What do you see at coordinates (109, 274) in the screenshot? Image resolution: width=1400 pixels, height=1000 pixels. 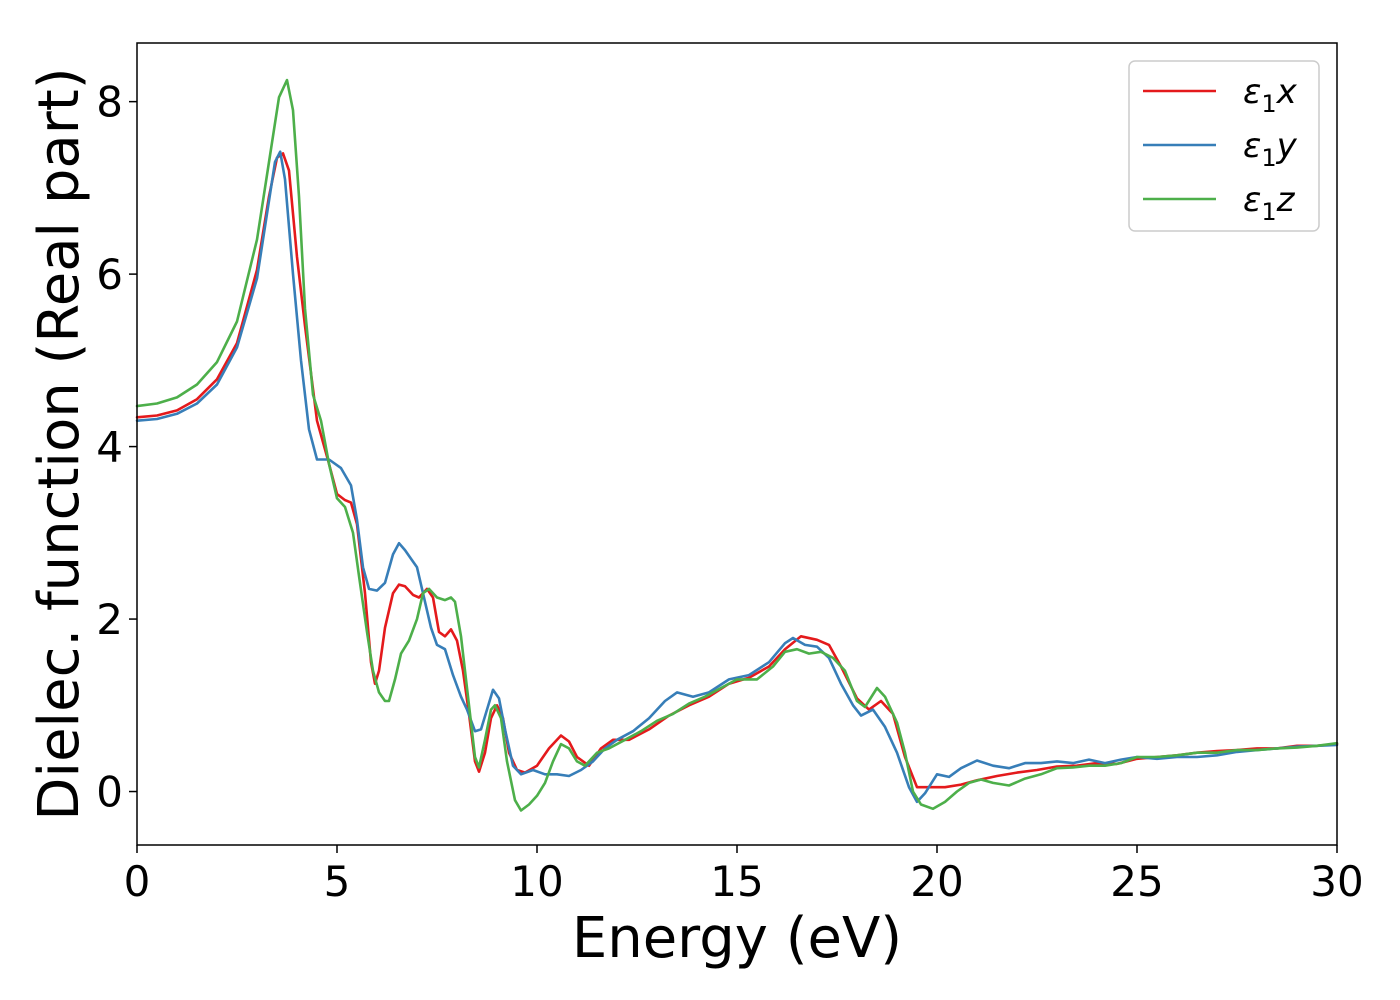 I see `y-tick-label: 6` at bounding box center [109, 274].